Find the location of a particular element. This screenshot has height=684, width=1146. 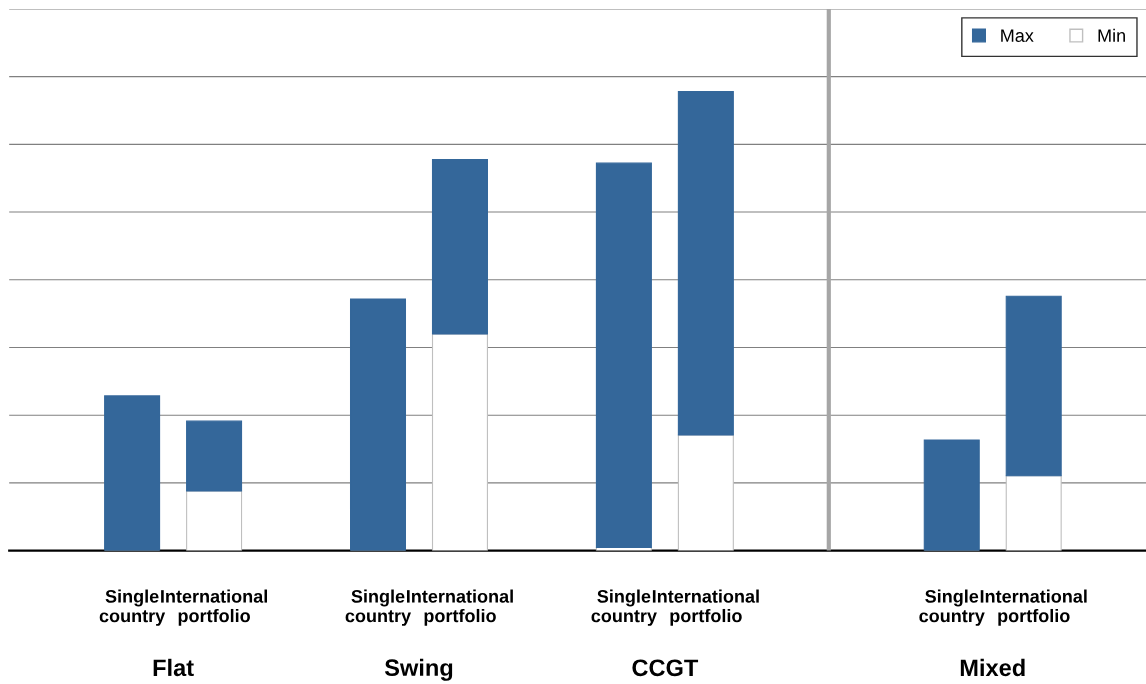

text: Flat is located at coordinates (173, 667).